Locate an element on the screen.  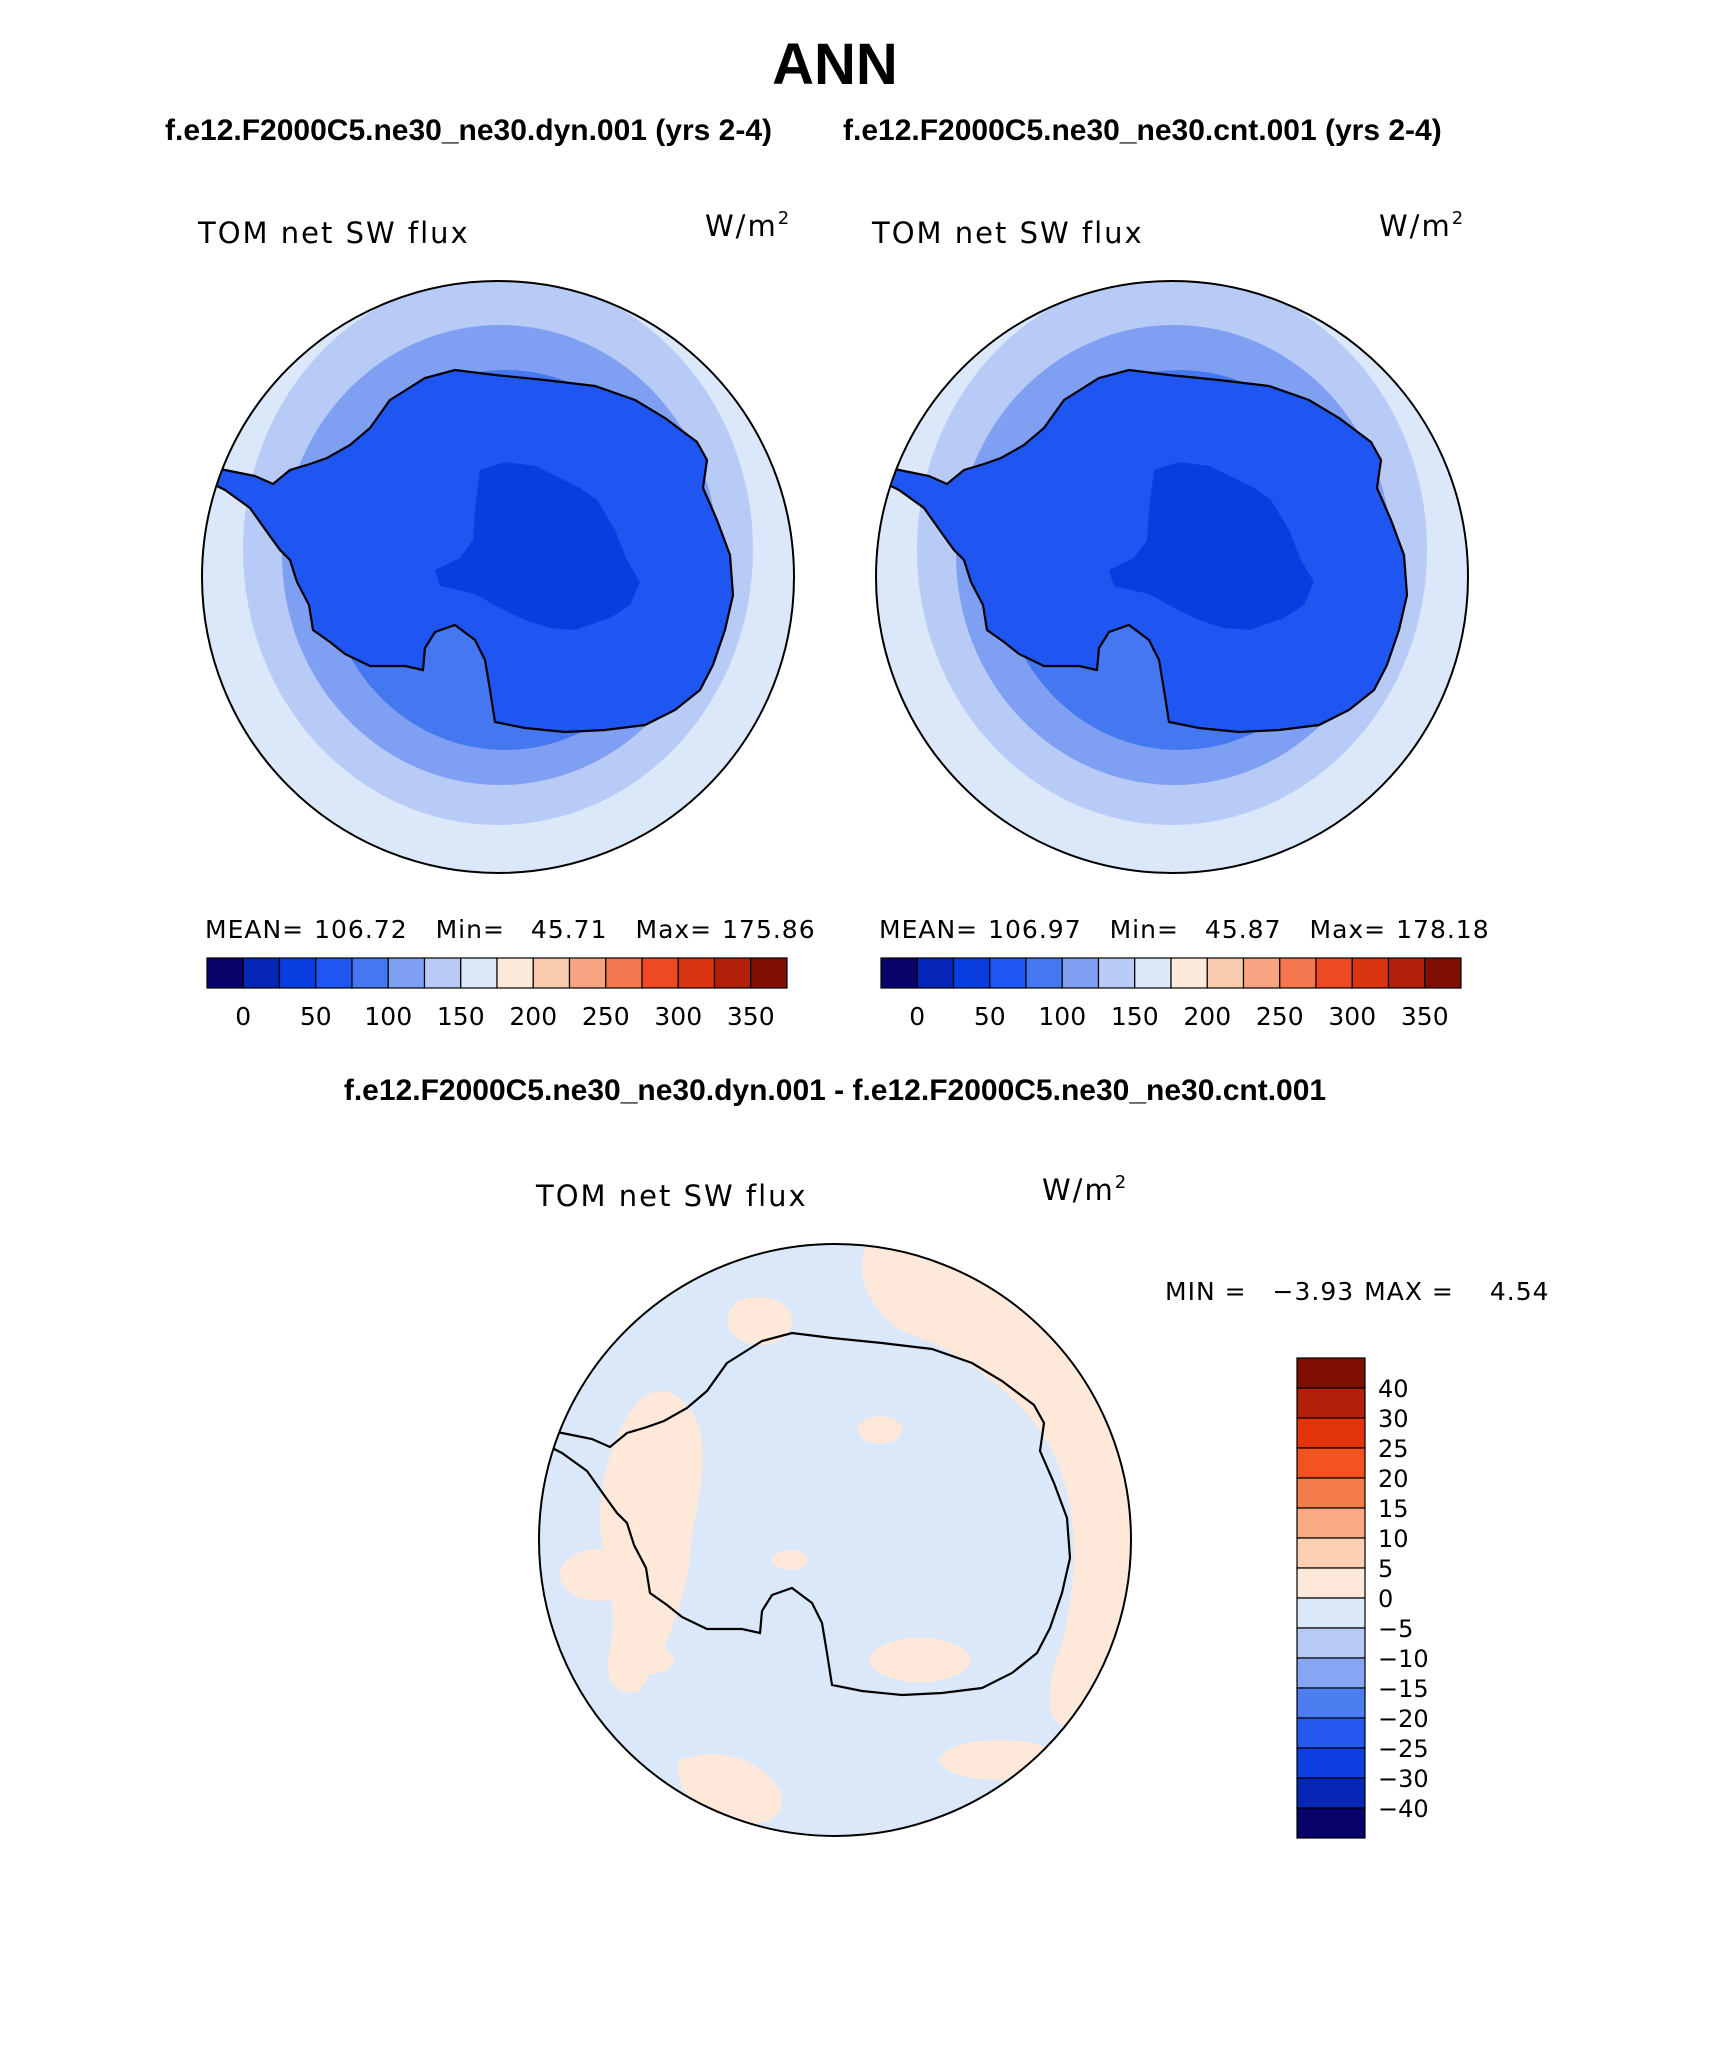
variable-label-left: TOM net SW flux is located at coordinates (333, 233).